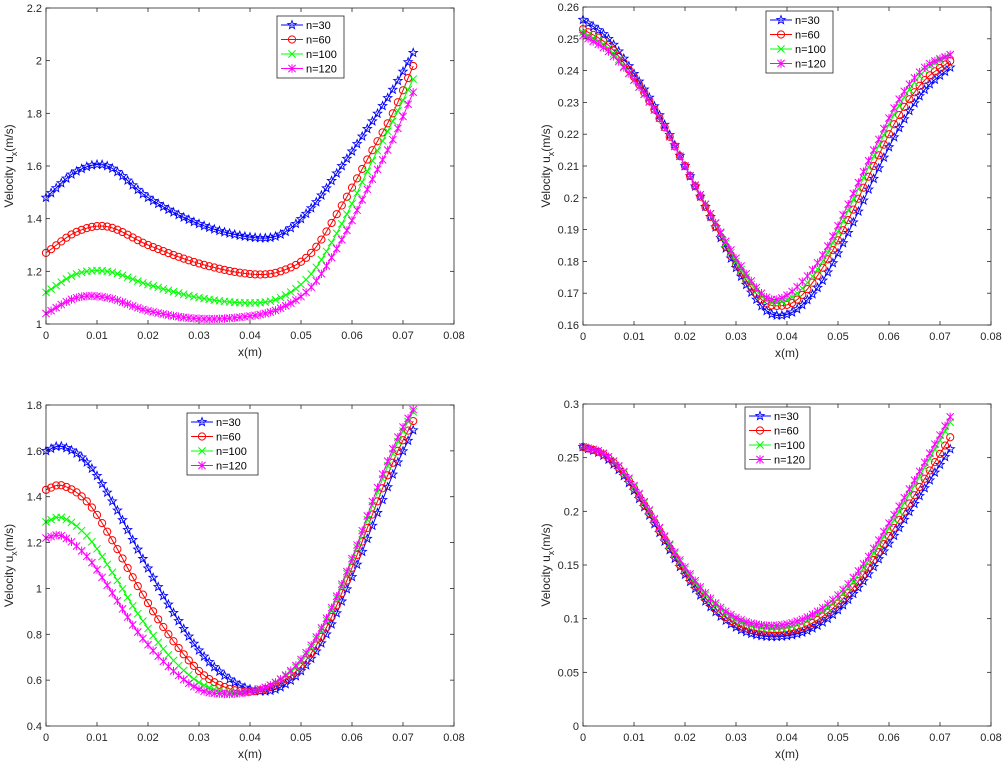 The height and width of the screenshot is (767, 1004). Describe the element at coordinates (546, 580) in the screenshot. I see `y-axis-title-main: Velocity u` at that location.